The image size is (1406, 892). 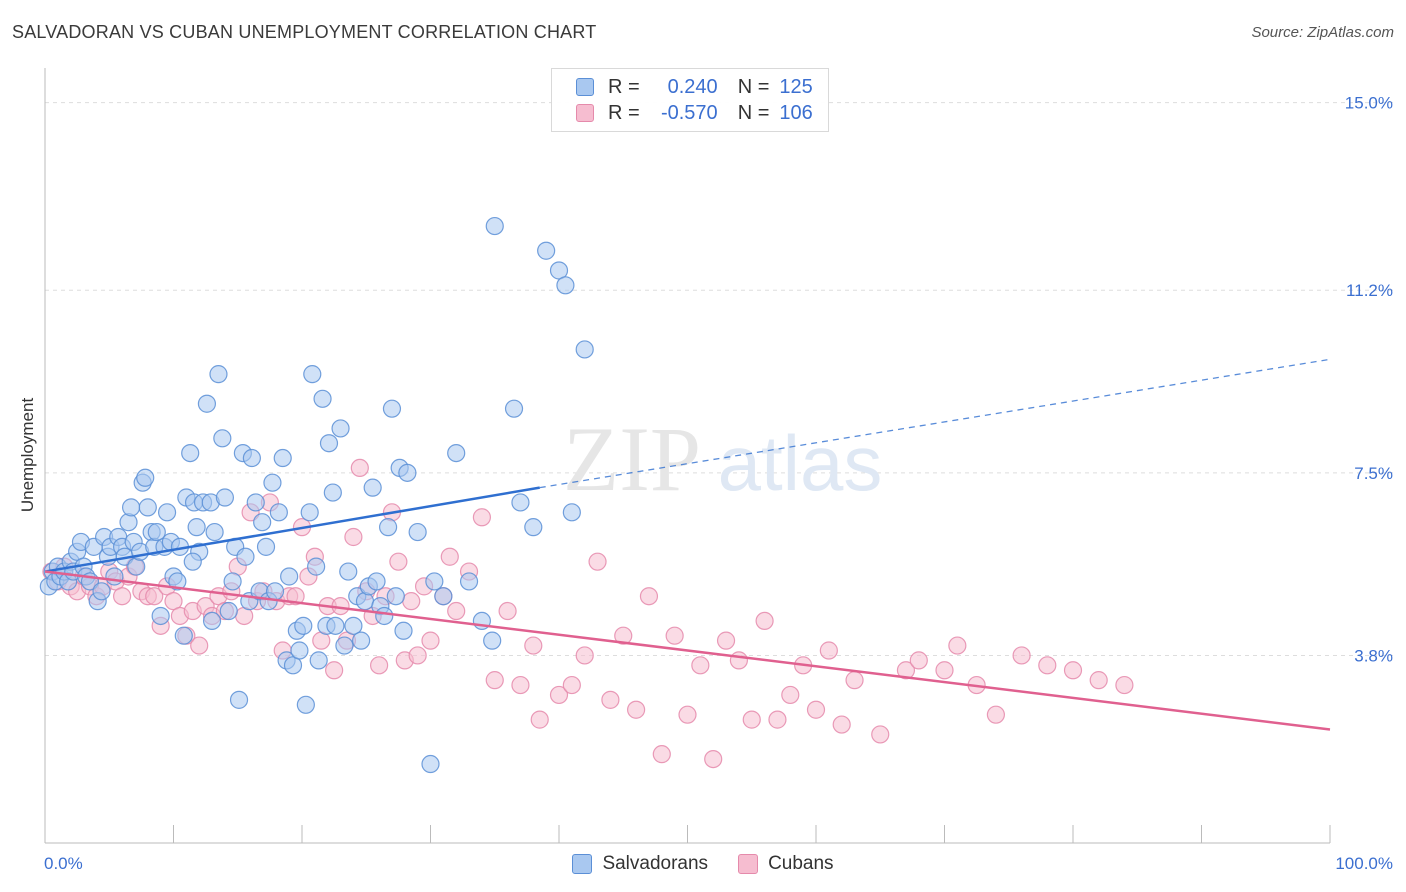 I want to click on legend-r-value: 0.240, so click(x=692, y=86).